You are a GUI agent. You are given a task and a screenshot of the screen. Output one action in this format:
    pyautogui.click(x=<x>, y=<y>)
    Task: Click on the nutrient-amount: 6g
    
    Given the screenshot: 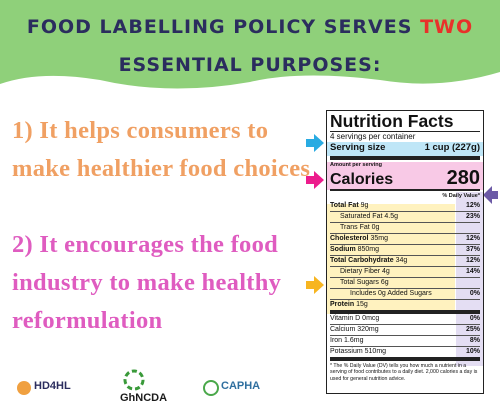 What is the action you would take?
    pyautogui.click(x=384, y=282)
    